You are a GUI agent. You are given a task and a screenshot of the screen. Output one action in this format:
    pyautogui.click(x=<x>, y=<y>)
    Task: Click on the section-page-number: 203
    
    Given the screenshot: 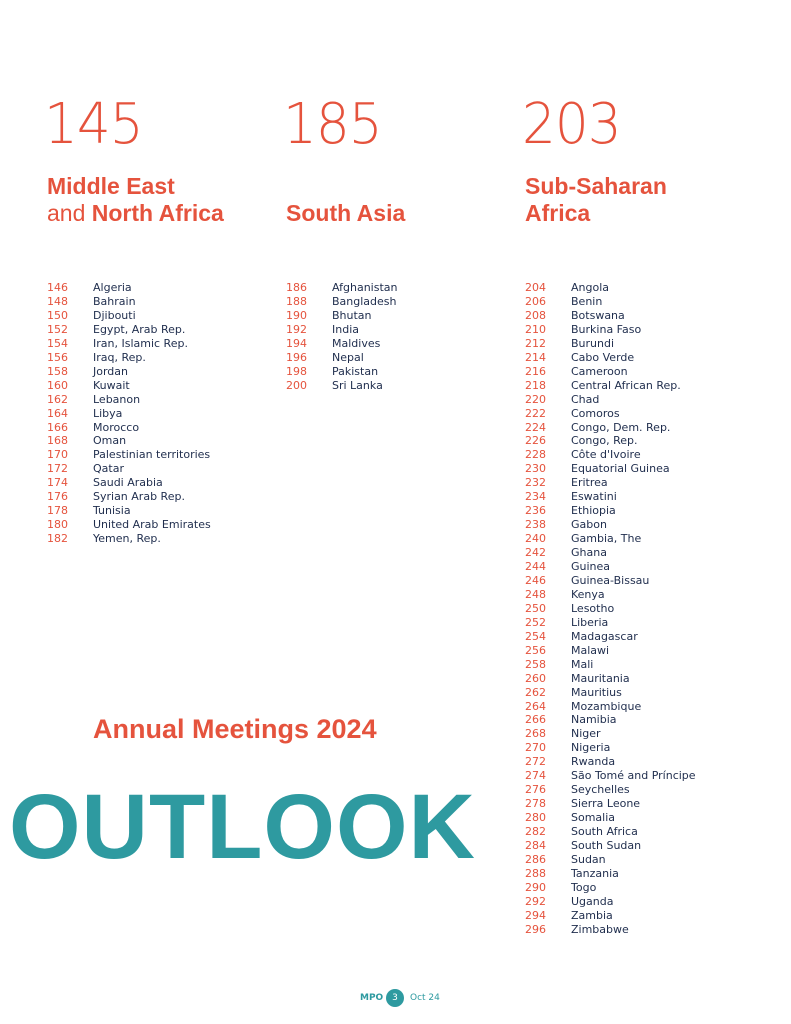 What is the action you would take?
    pyautogui.click(x=572, y=124)
    